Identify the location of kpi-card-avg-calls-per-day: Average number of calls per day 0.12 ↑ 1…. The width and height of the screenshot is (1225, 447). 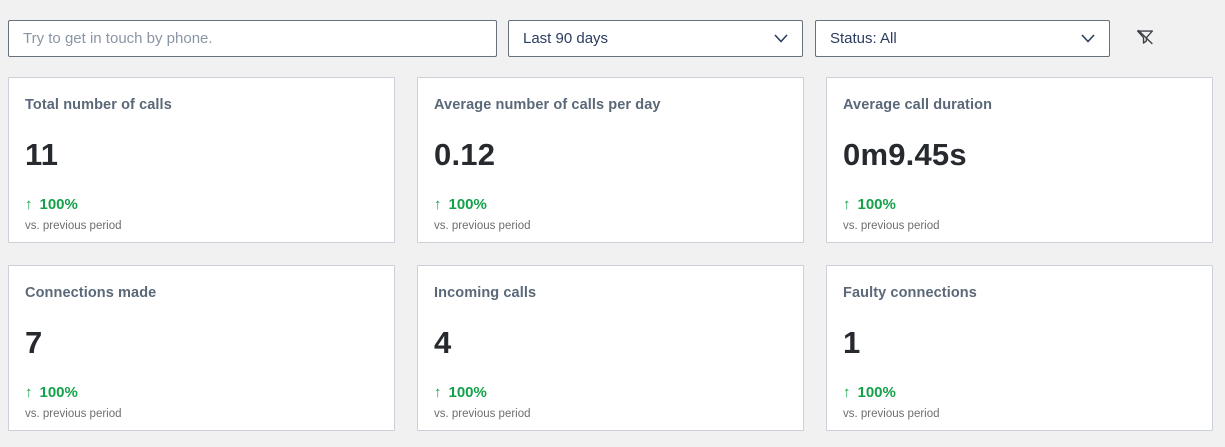
(610, 160).